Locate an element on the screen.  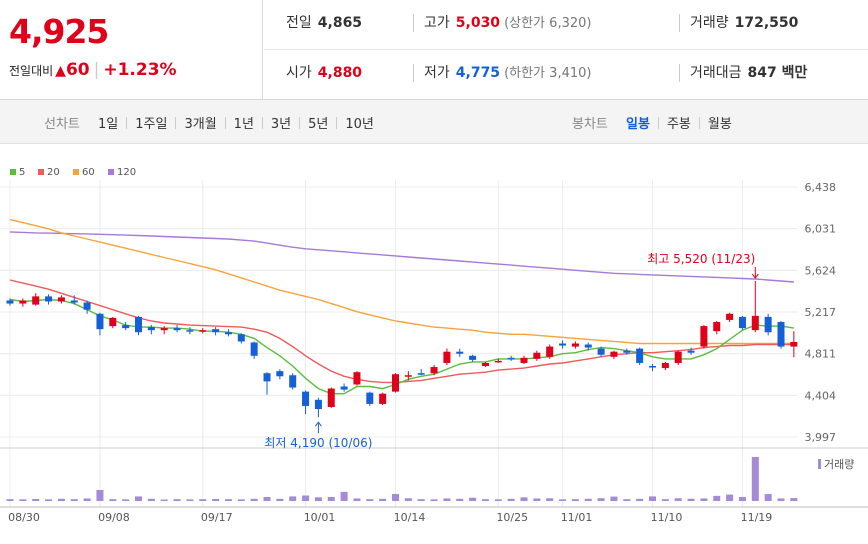
high-annotation: 최고 5,520 (11/23) is located at coordinates (701, 259).